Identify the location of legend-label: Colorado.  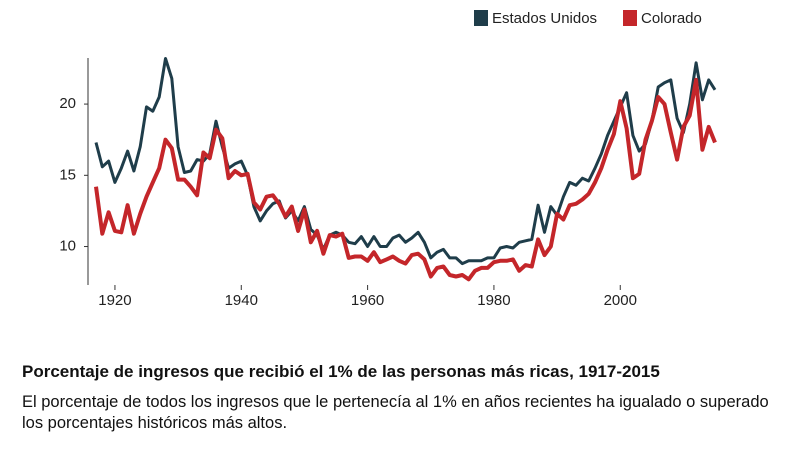
(671, 18).